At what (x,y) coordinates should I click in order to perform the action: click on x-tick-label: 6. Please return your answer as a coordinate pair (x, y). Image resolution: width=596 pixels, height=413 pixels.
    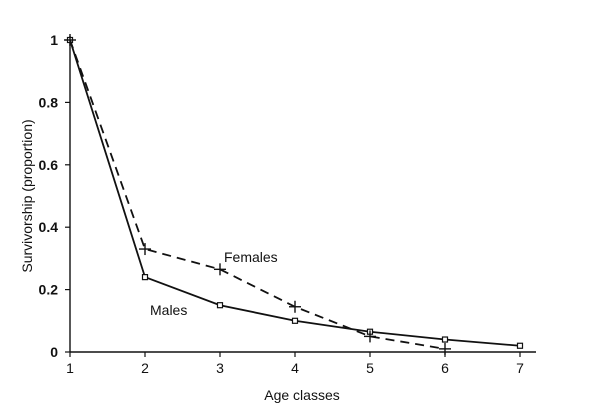
    Looking at the image, I should click on (445, 368).